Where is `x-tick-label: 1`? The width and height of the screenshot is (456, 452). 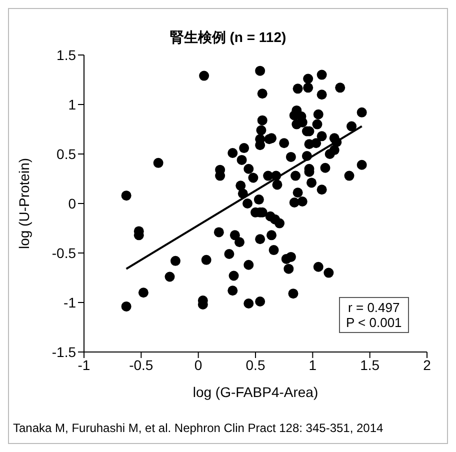 x-tick-label: 1 is located at coordinates (312, 364).